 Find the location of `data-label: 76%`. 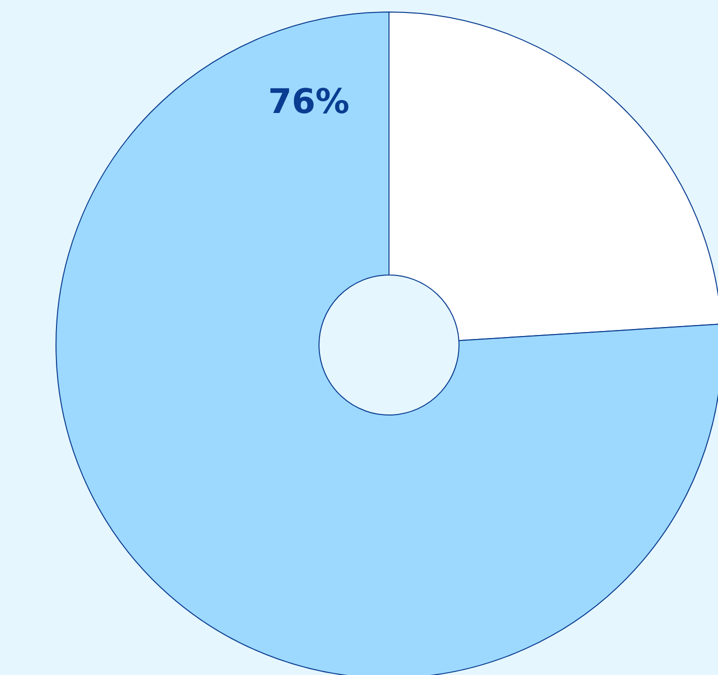

data-label: 76% is located at coordinates (309, 102).